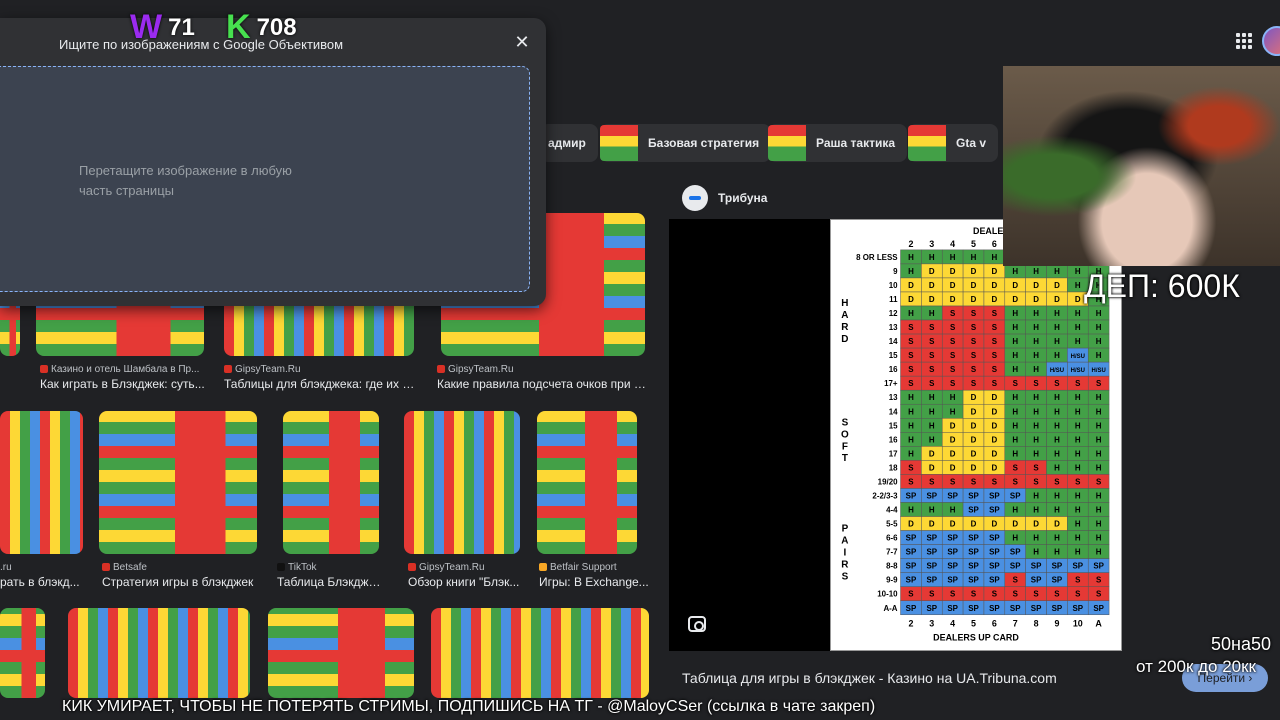 Image resolution: width=1280 pixels, height=720 pixels. I want to click on result-source: Betfair Support, so click(578, 567).